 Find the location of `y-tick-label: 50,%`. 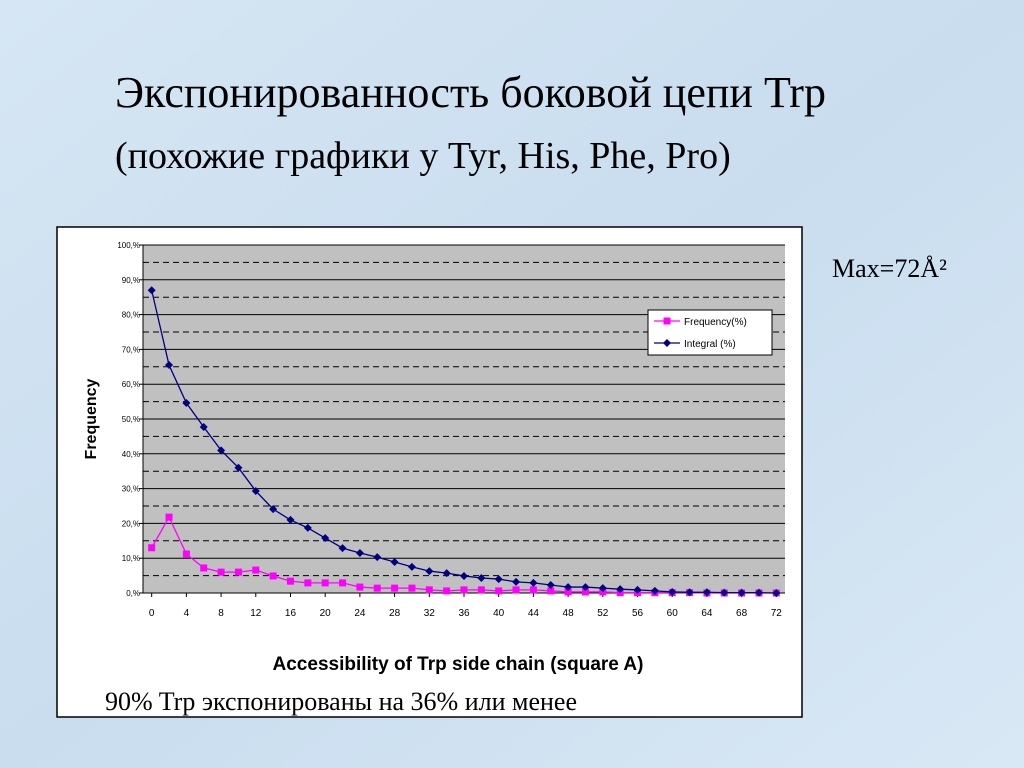

y-tick-label: 50,% is located at coordinates (131, 419).